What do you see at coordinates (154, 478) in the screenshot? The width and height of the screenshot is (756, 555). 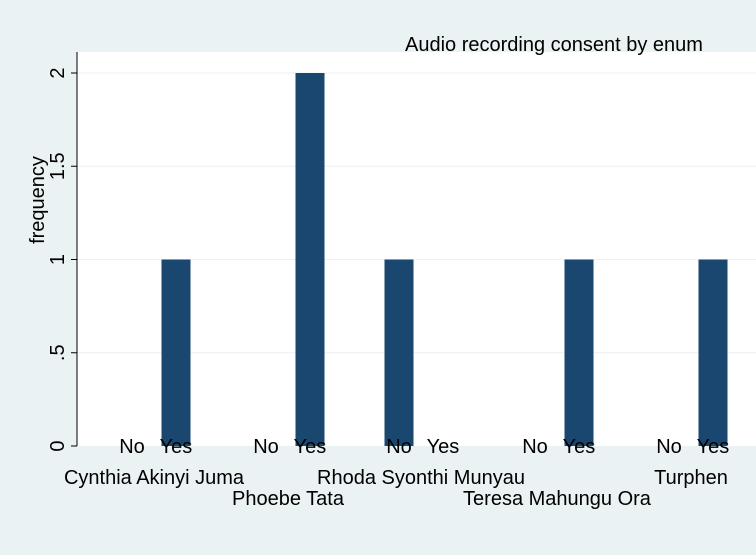 I see `group-name-label: Cynthia Akinyi Juma` at bounding box center [154, 478].